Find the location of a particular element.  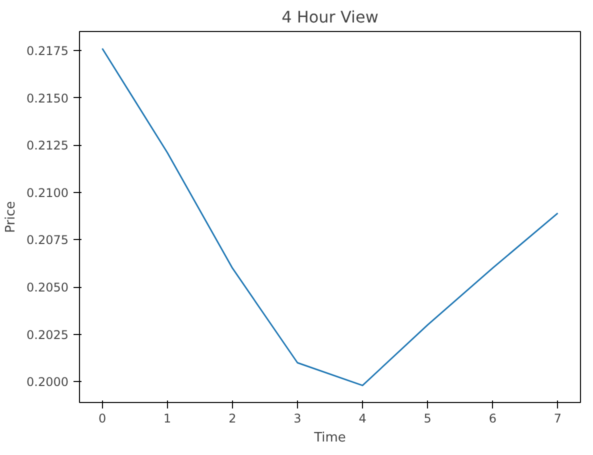

x-axis-title: Time is located at coordinates (329, 438).